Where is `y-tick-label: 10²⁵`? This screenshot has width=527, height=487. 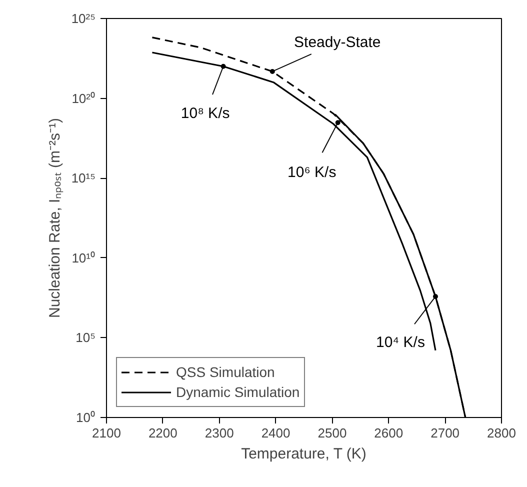
y-tick-label: 10²⁵ is located at coordinates (83, 18).